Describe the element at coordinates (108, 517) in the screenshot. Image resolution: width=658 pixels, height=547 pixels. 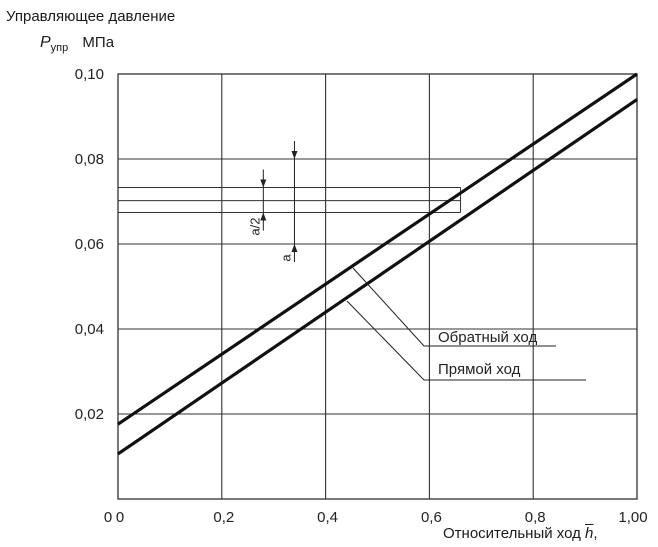
I see `x-tick-label-origin: 0` at that location.